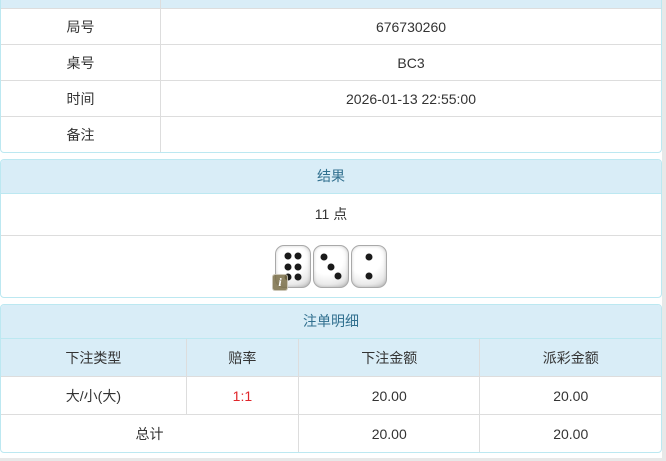 This screenshot has height=461, width=666. What do you see at coordinates (388, 433) in the screenshot?
I see `total-bet-amount: 20.00` at bounding box center [388, 433].